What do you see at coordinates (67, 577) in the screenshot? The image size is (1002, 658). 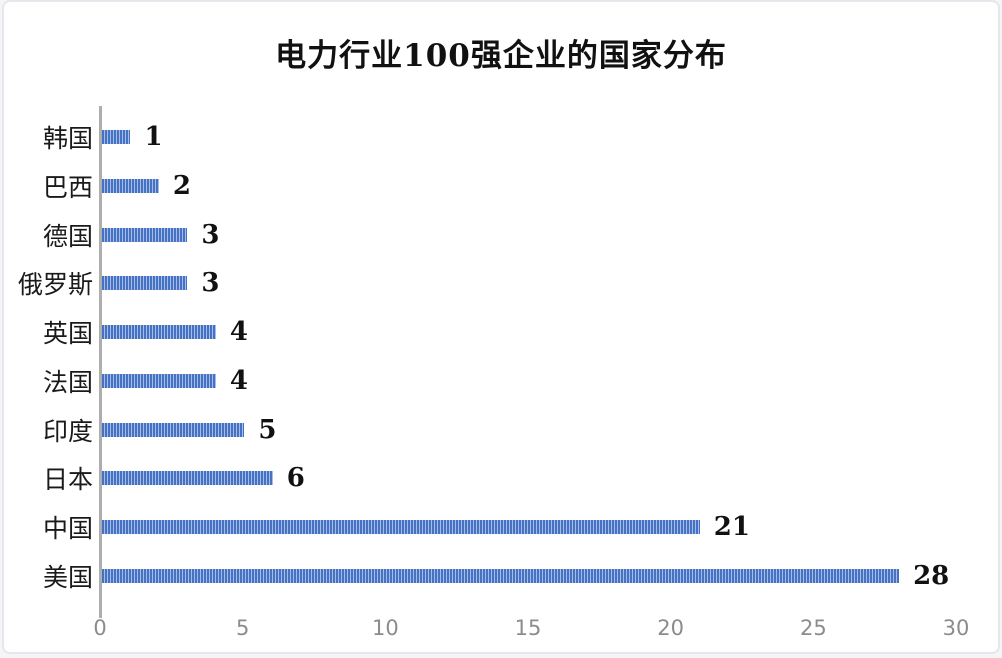 I see `category-label: 美国` at bounding box center [67, 577].